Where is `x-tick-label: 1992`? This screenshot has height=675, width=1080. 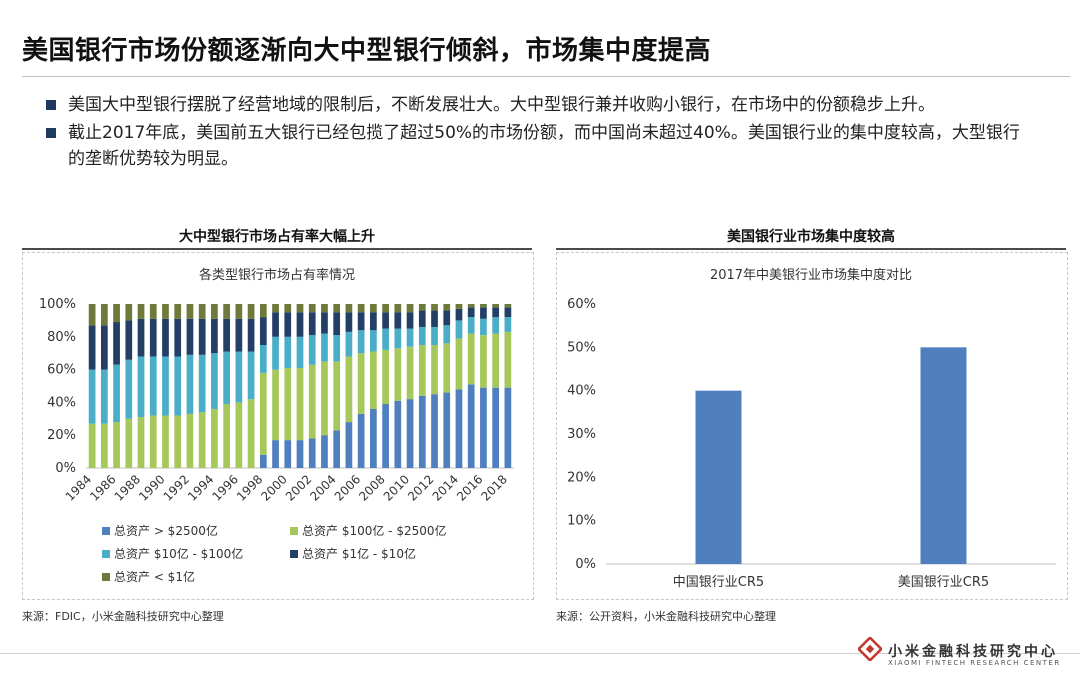 x-tick-label: 1992 is located at coordinates (176, 487).